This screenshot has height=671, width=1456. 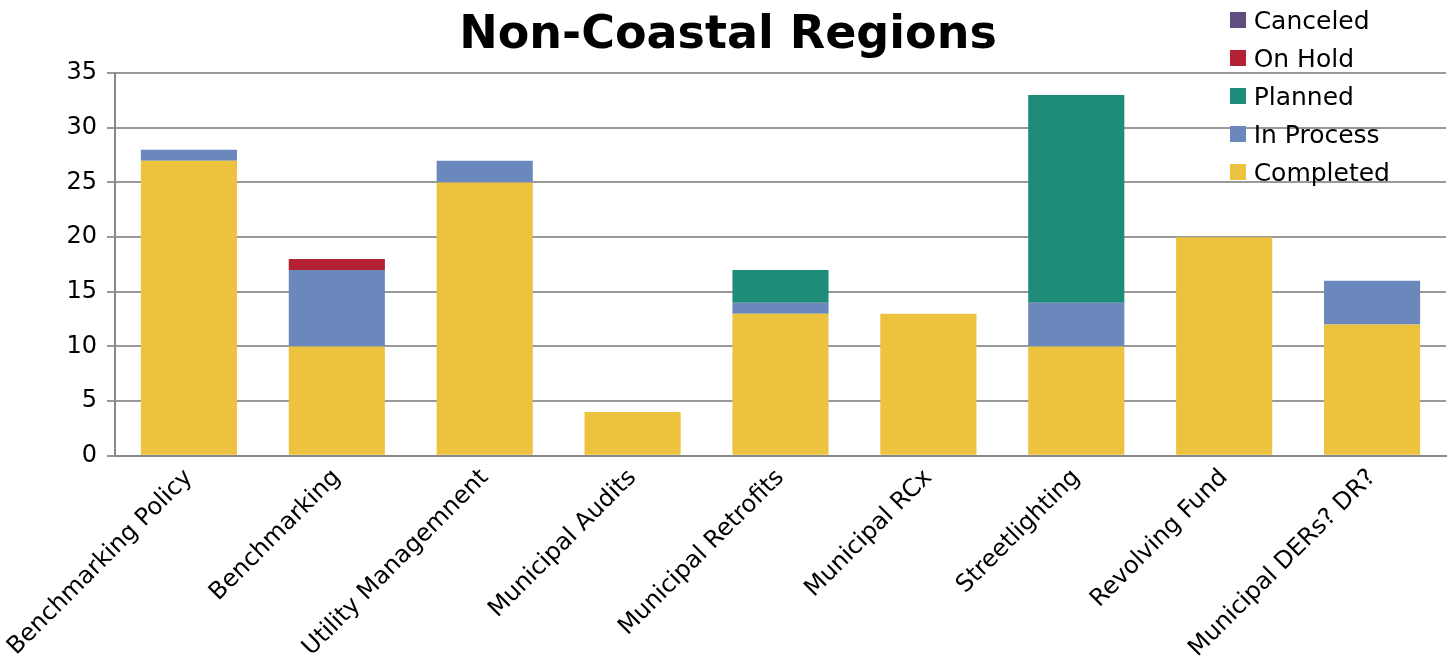 What do you see at coordinates (81, 235) in the screenshot?
I see `y-tick-label: 20` at bounding box center [81, 235].